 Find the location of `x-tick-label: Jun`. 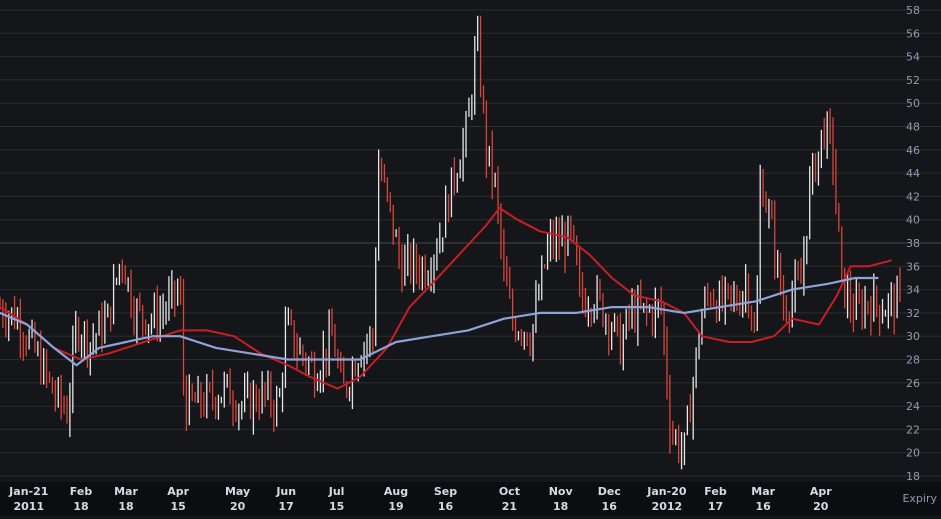

x-tick-label: Jun is located at coordinates (285, 491).